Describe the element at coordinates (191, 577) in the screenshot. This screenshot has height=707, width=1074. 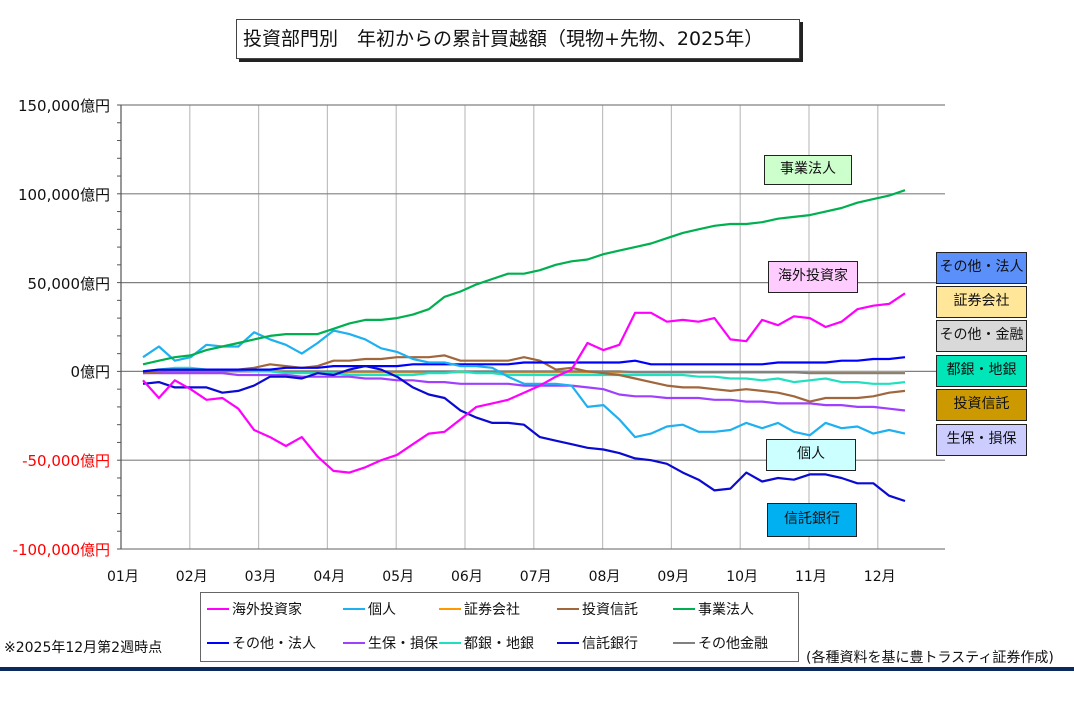
I see `x-tick-label: 02月` at that location.